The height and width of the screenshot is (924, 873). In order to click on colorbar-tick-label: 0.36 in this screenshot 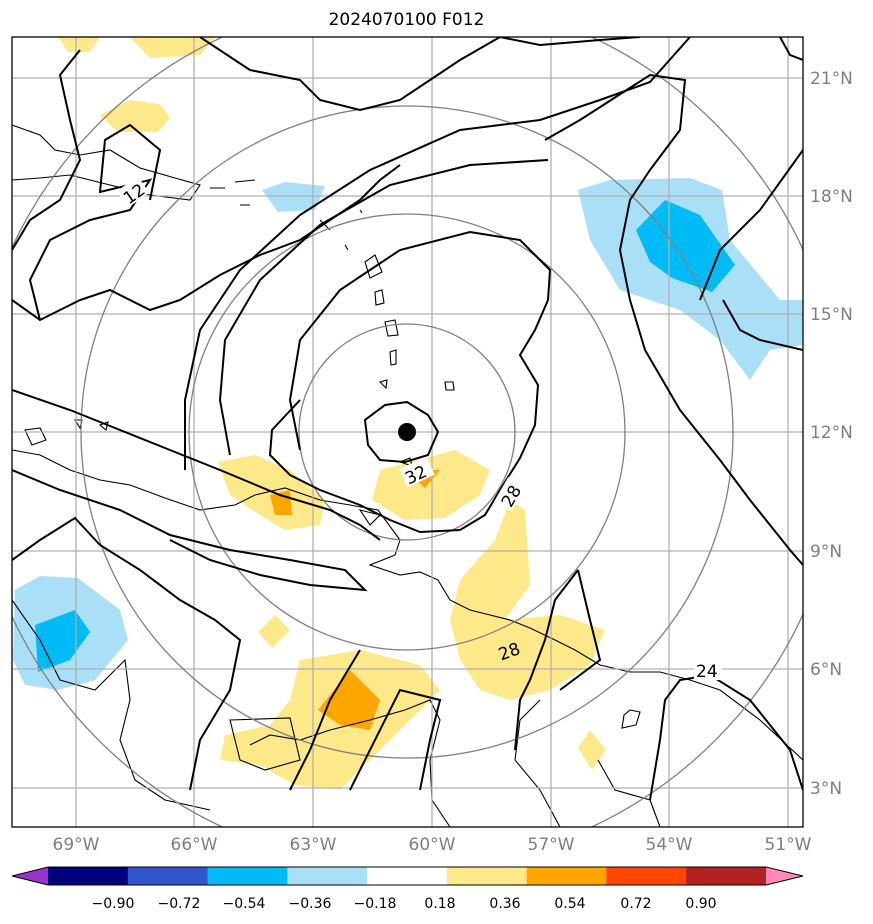, I will do `click(504, 904)`.